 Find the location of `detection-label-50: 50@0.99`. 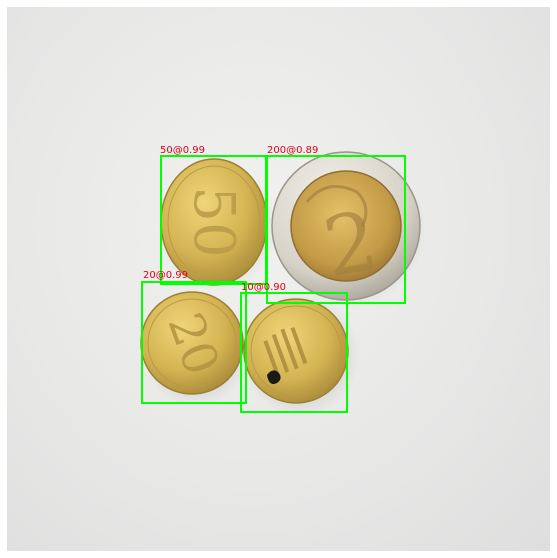

detection-label-50: 50@0.99 is located at coordinates (182, 150).